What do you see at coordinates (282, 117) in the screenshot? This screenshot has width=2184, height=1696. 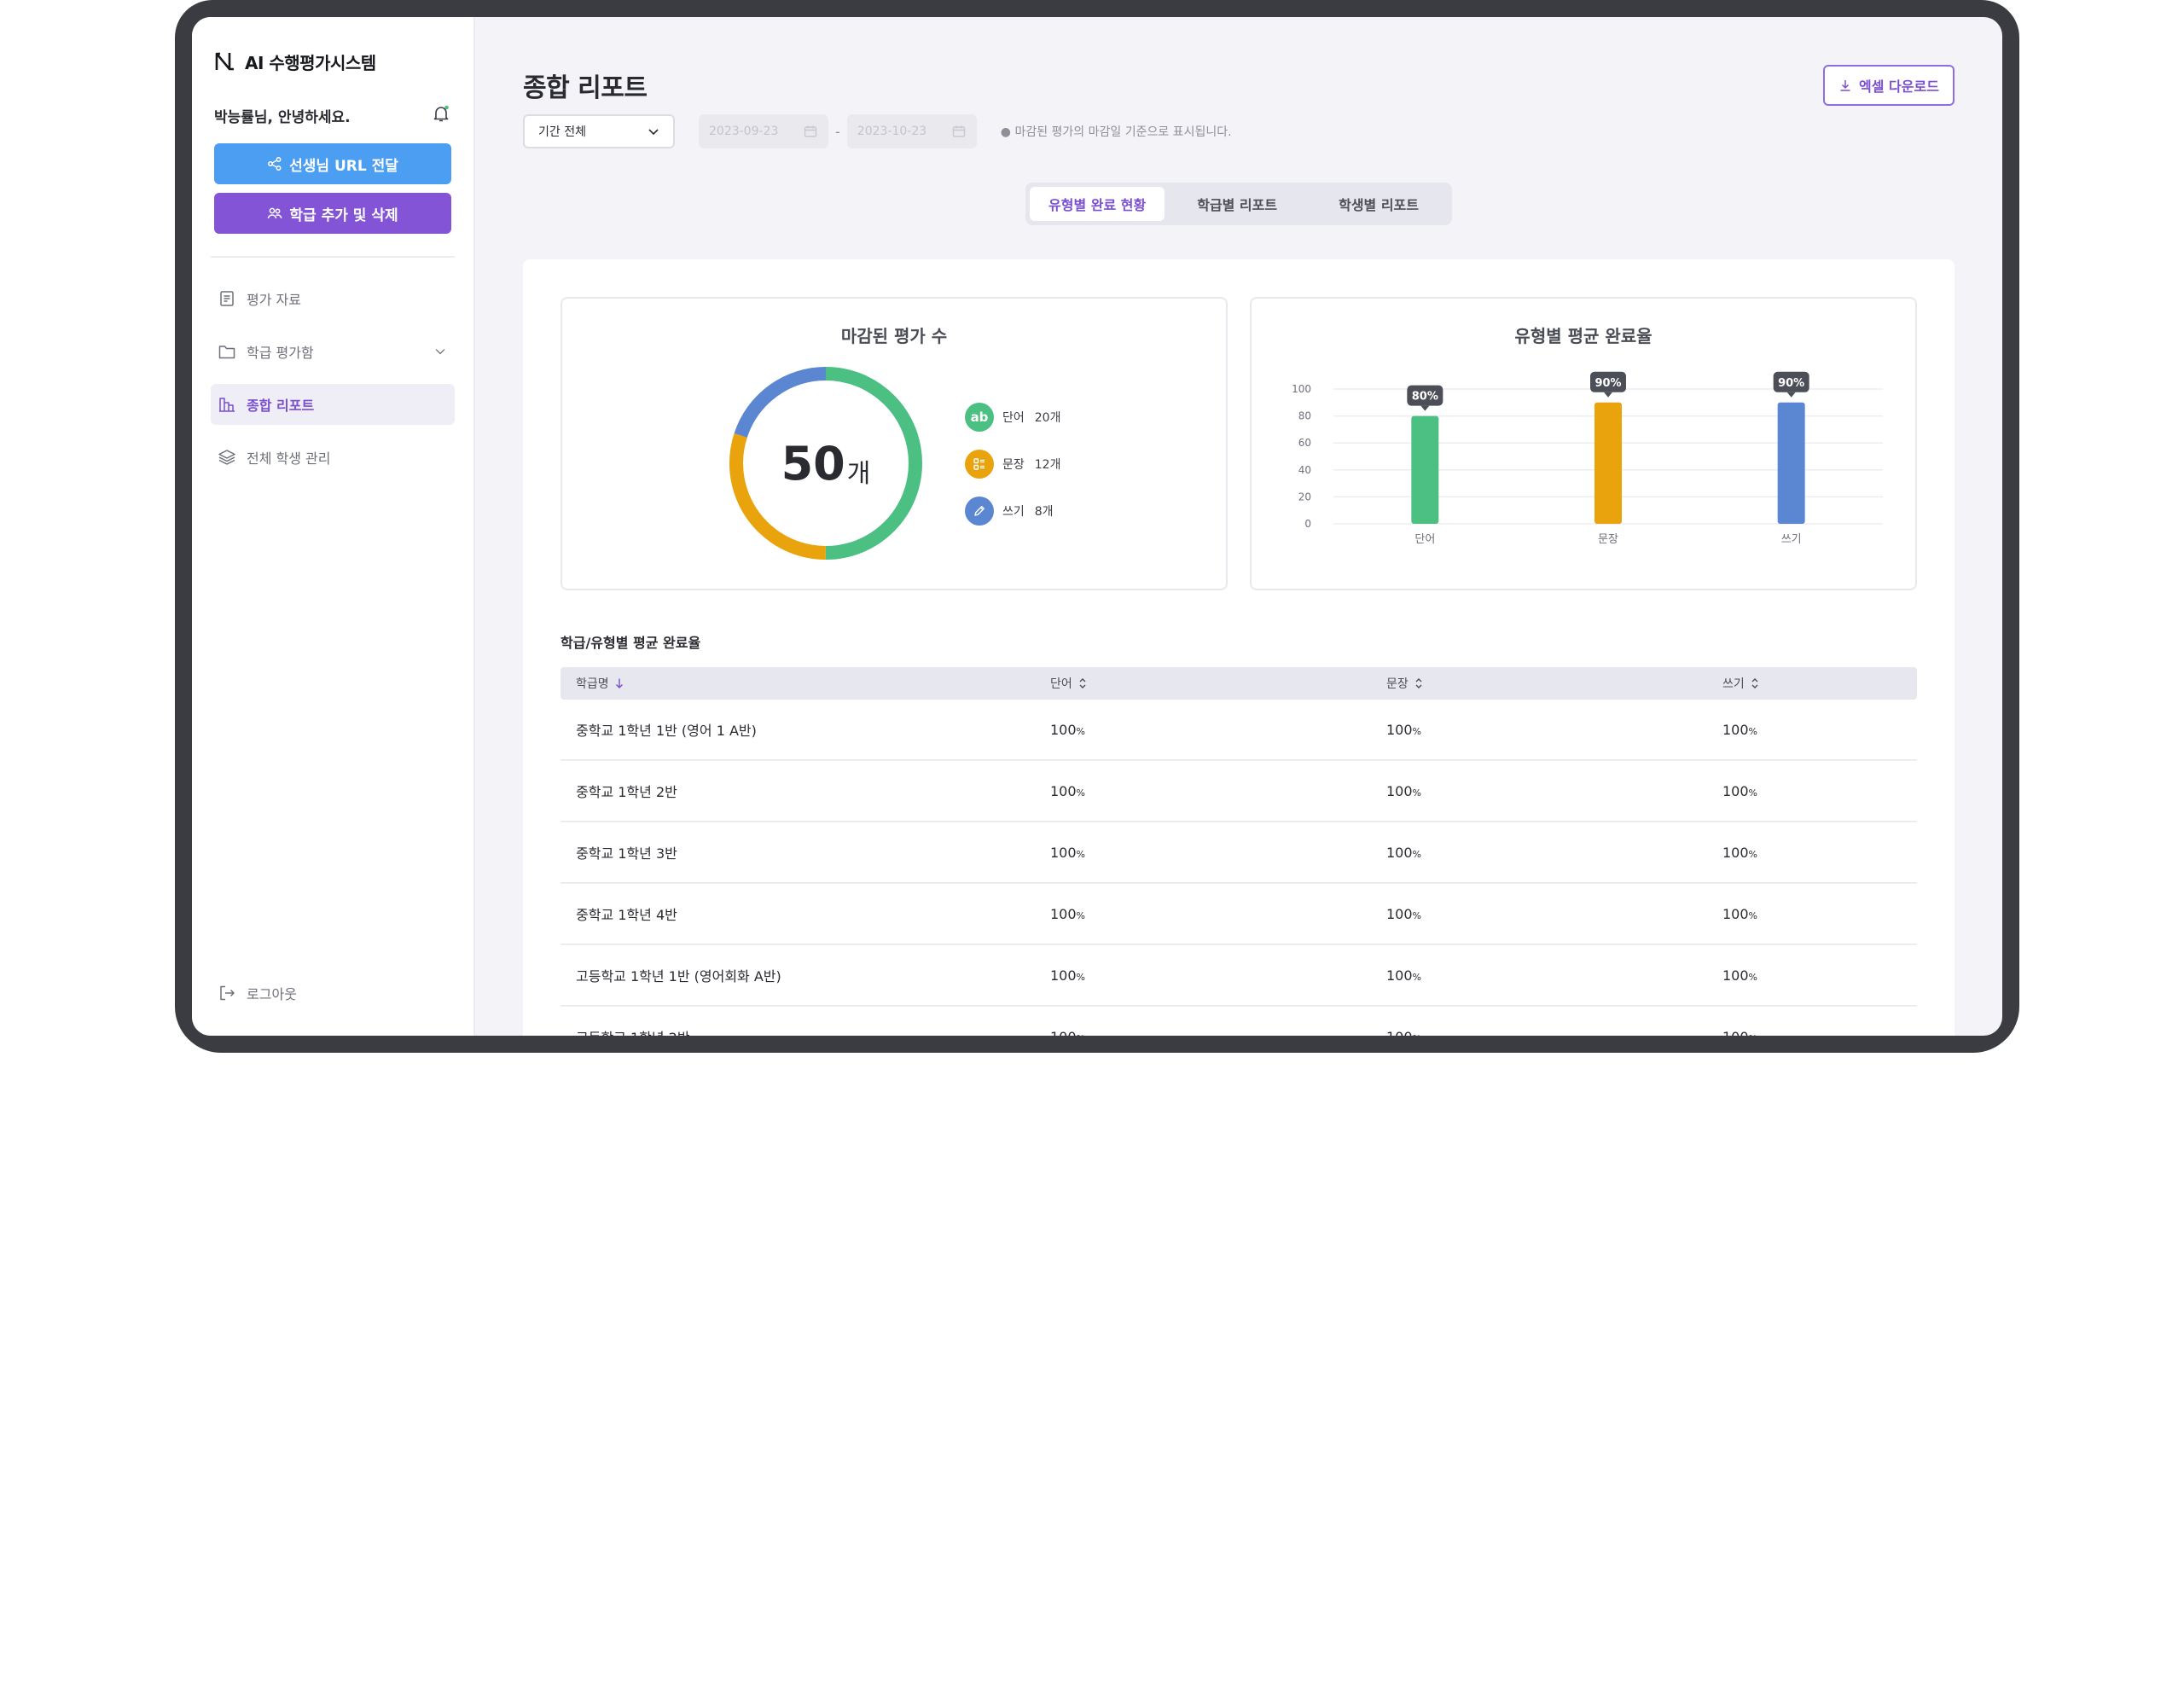 I see `greeting: 박능률님, 안녕하세요.` at bounding box center [282, 117].